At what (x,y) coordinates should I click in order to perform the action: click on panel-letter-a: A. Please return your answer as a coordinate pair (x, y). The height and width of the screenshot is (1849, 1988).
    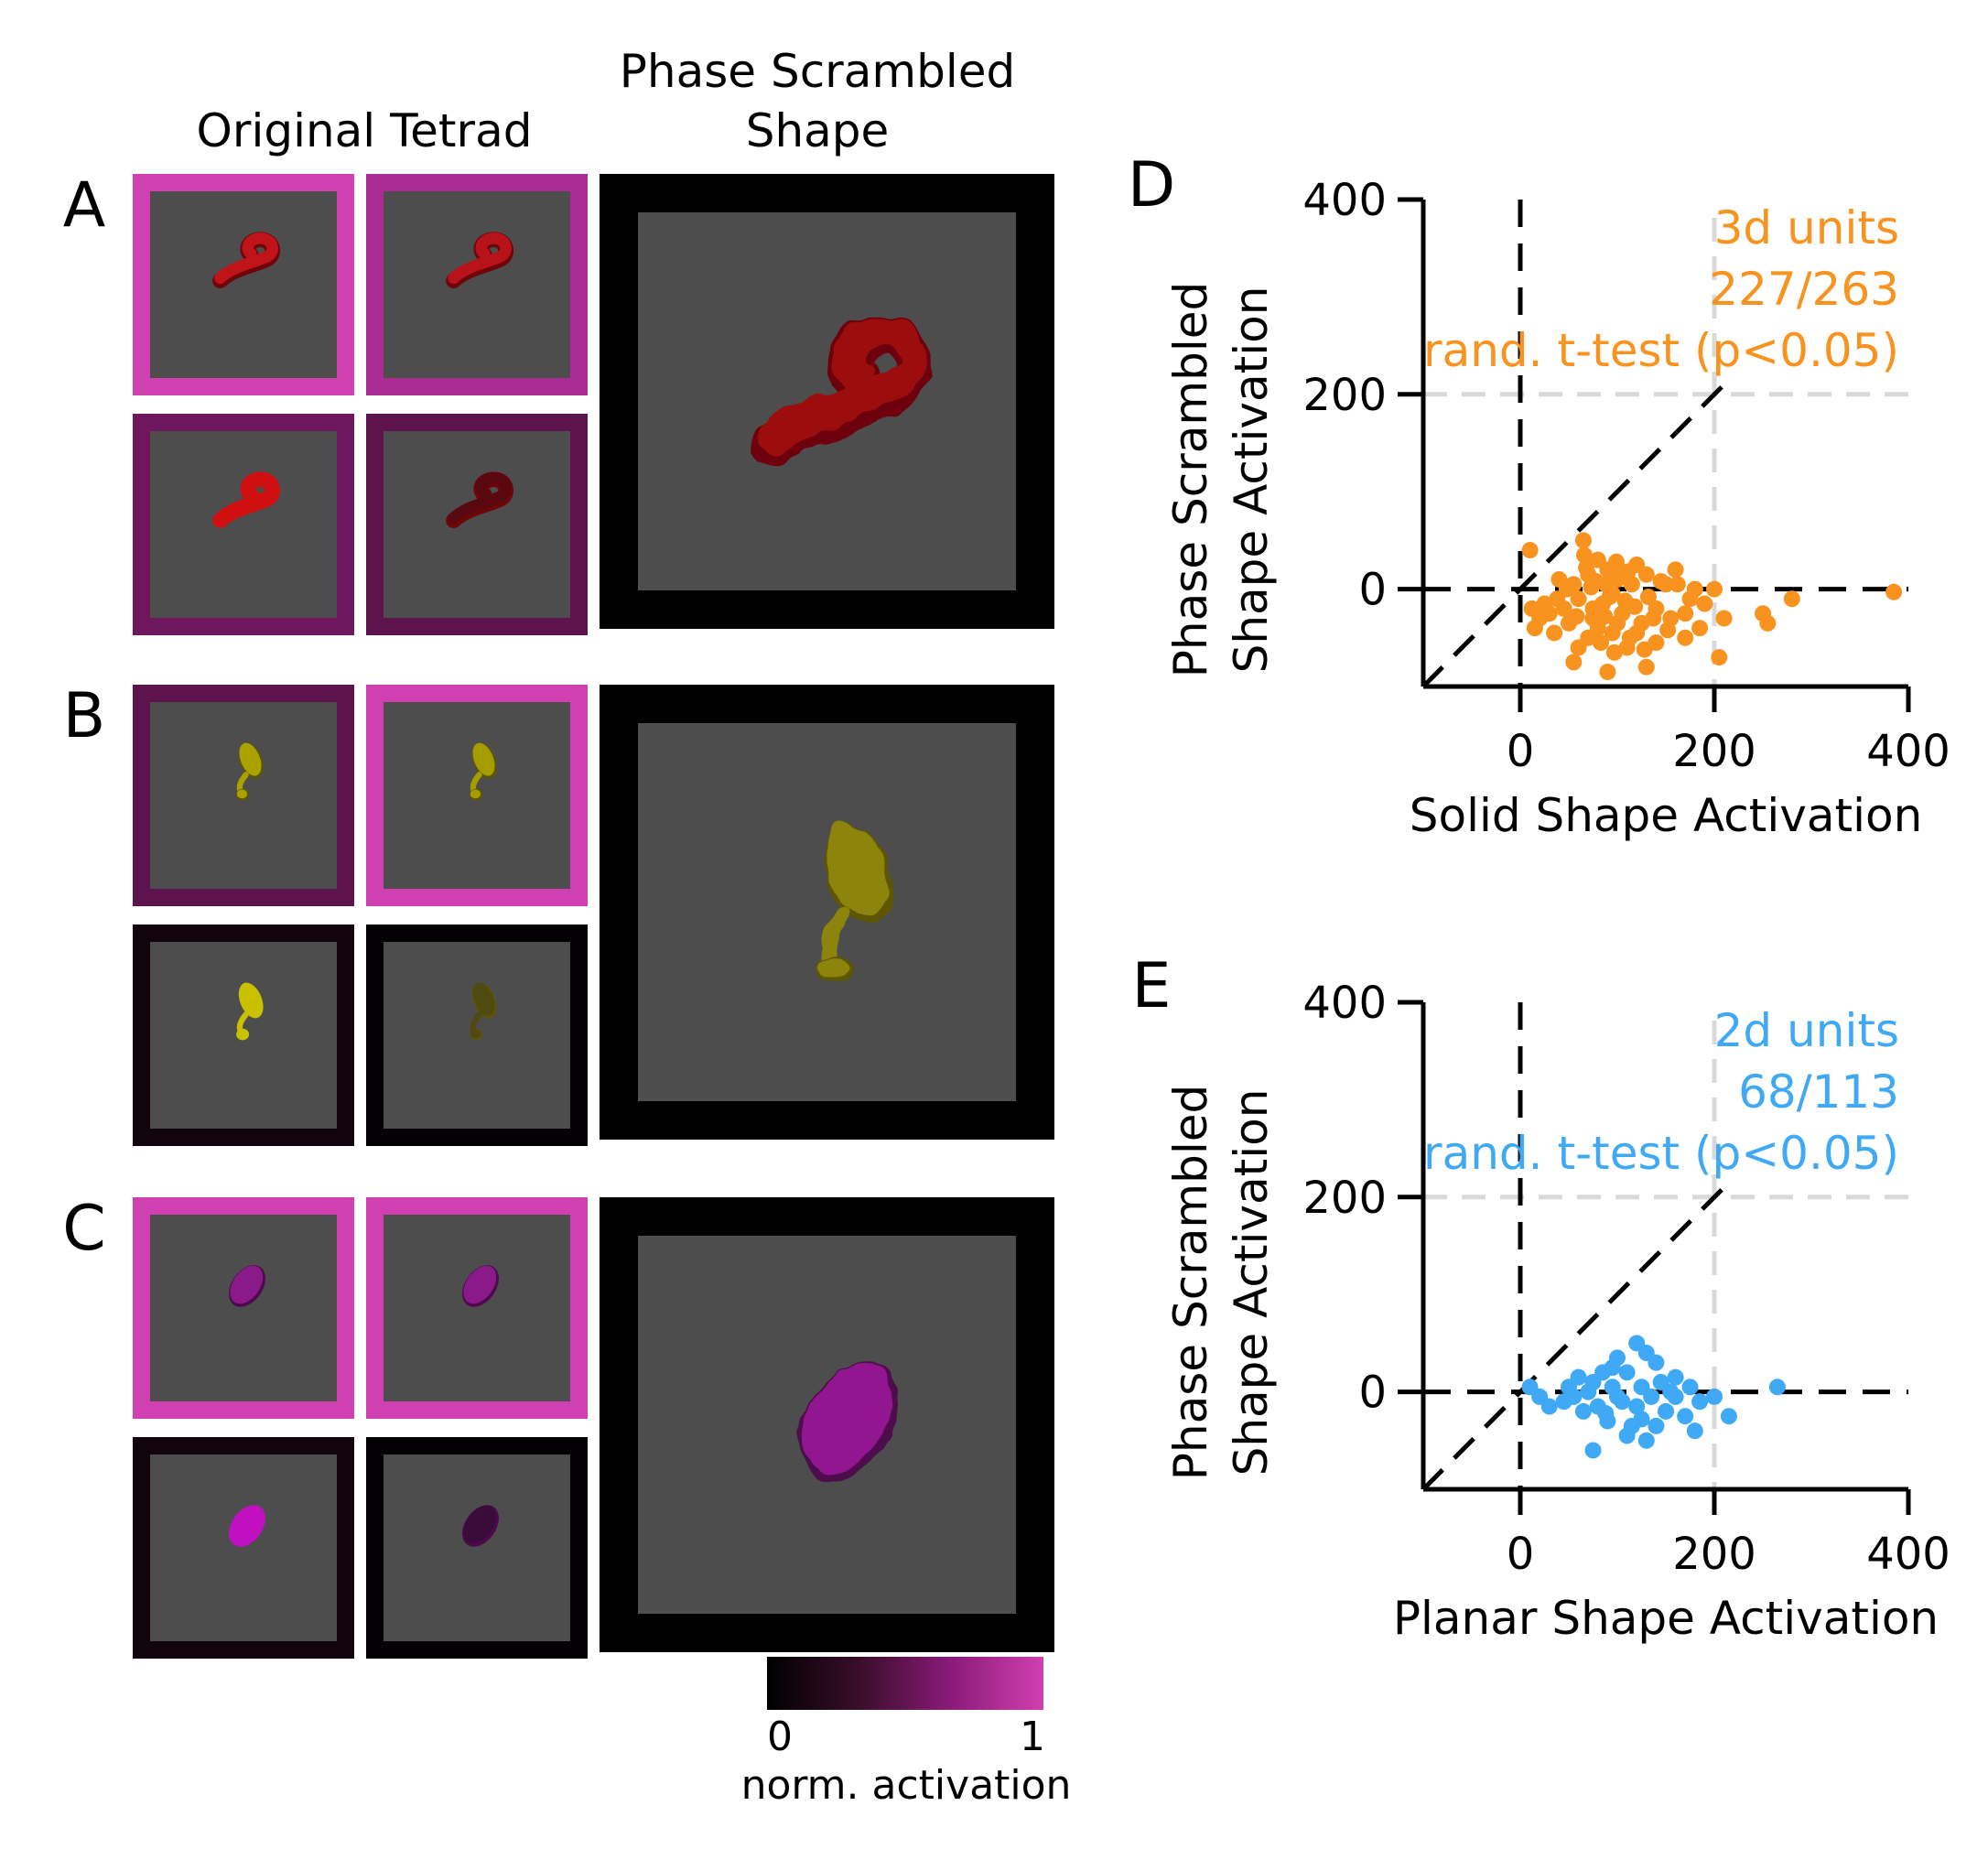
    Looking at the image, I should click on (84, 205).